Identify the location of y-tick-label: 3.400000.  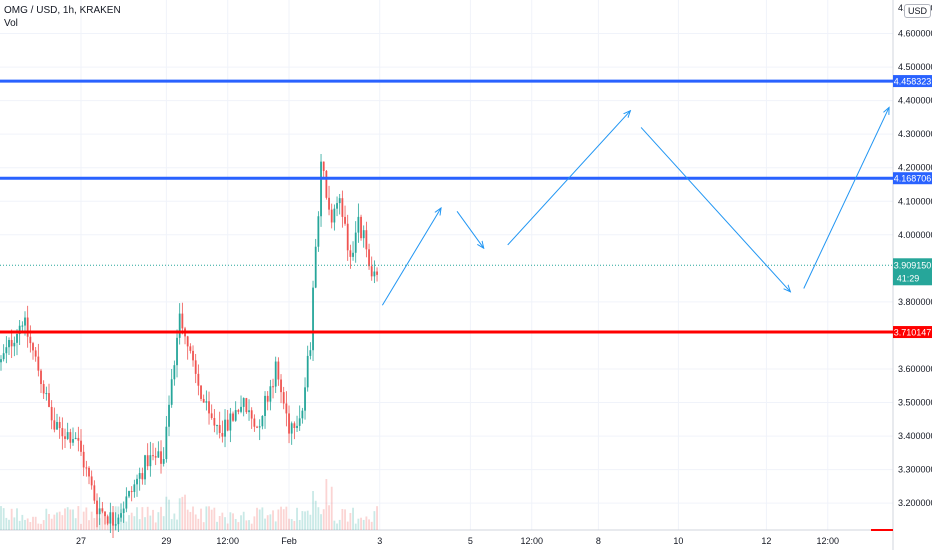
(915, 436).